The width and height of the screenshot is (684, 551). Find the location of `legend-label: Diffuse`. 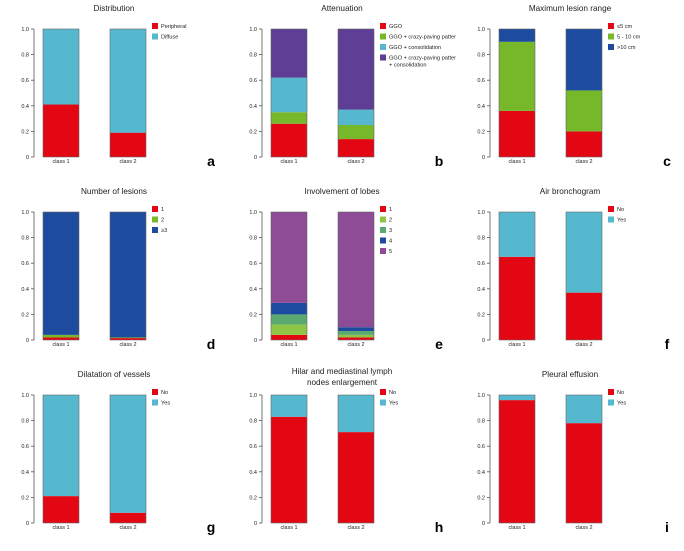

legend-label: Diffuse is located at coordinates (169, 38).